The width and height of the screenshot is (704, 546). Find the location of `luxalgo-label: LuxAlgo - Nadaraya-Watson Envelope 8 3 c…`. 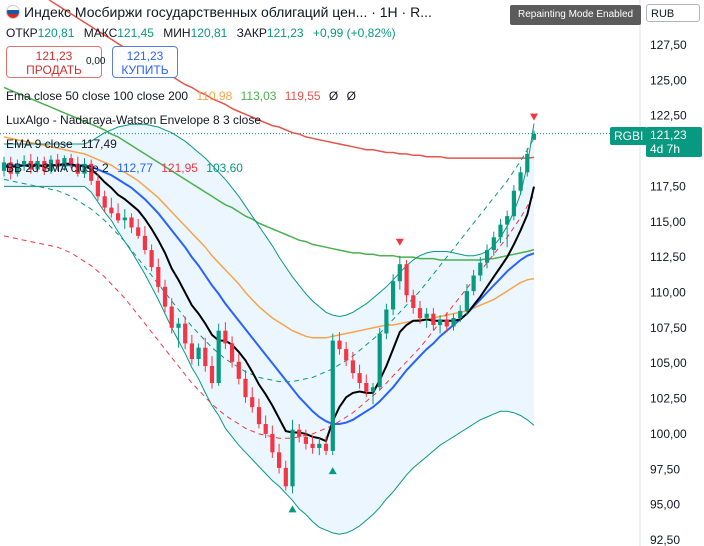

luxalgo-label: LuxAlgo - Nadaraya-Watson Envelope 8 3 c… is located at coordinates (134, 120).